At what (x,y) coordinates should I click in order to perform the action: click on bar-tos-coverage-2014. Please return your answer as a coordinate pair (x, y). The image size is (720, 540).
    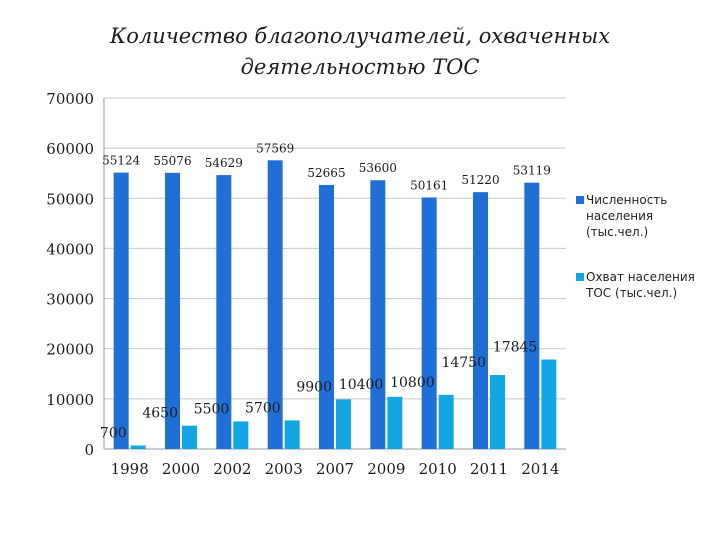
    Looking at the image, I should click on (549, 404).